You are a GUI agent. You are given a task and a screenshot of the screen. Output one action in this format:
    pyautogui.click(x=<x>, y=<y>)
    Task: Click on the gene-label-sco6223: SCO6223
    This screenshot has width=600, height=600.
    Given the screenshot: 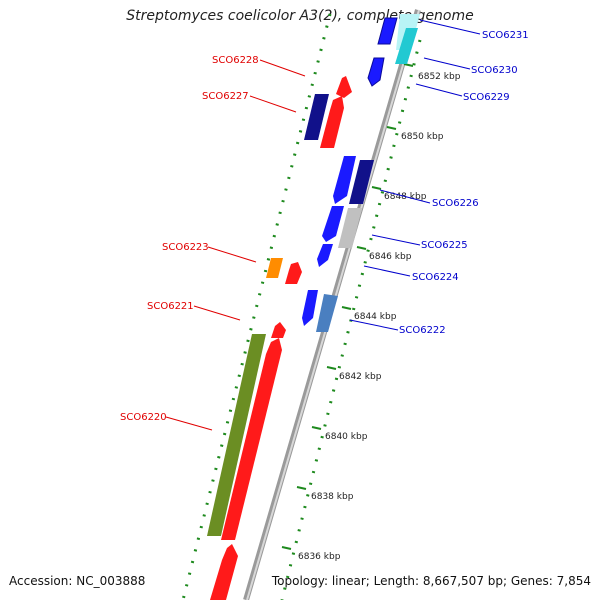 What is the action you would take?
    pyautogui.click(x=185, y=247)
    